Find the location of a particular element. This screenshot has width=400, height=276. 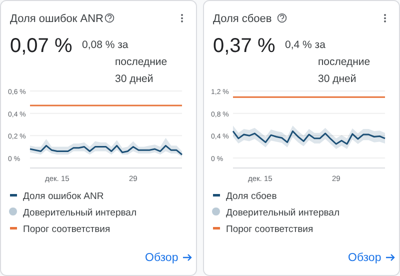

legend-label: Доля сбоев is located at coordinates (251, 196).